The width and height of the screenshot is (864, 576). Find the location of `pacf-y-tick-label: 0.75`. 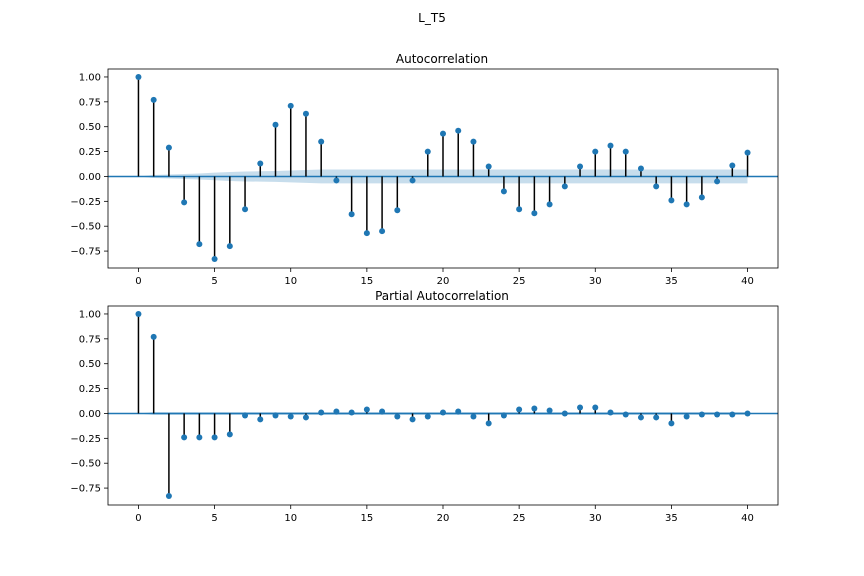

pacf-y-tick-label: 0.75 is located at coordinates (90, 339).